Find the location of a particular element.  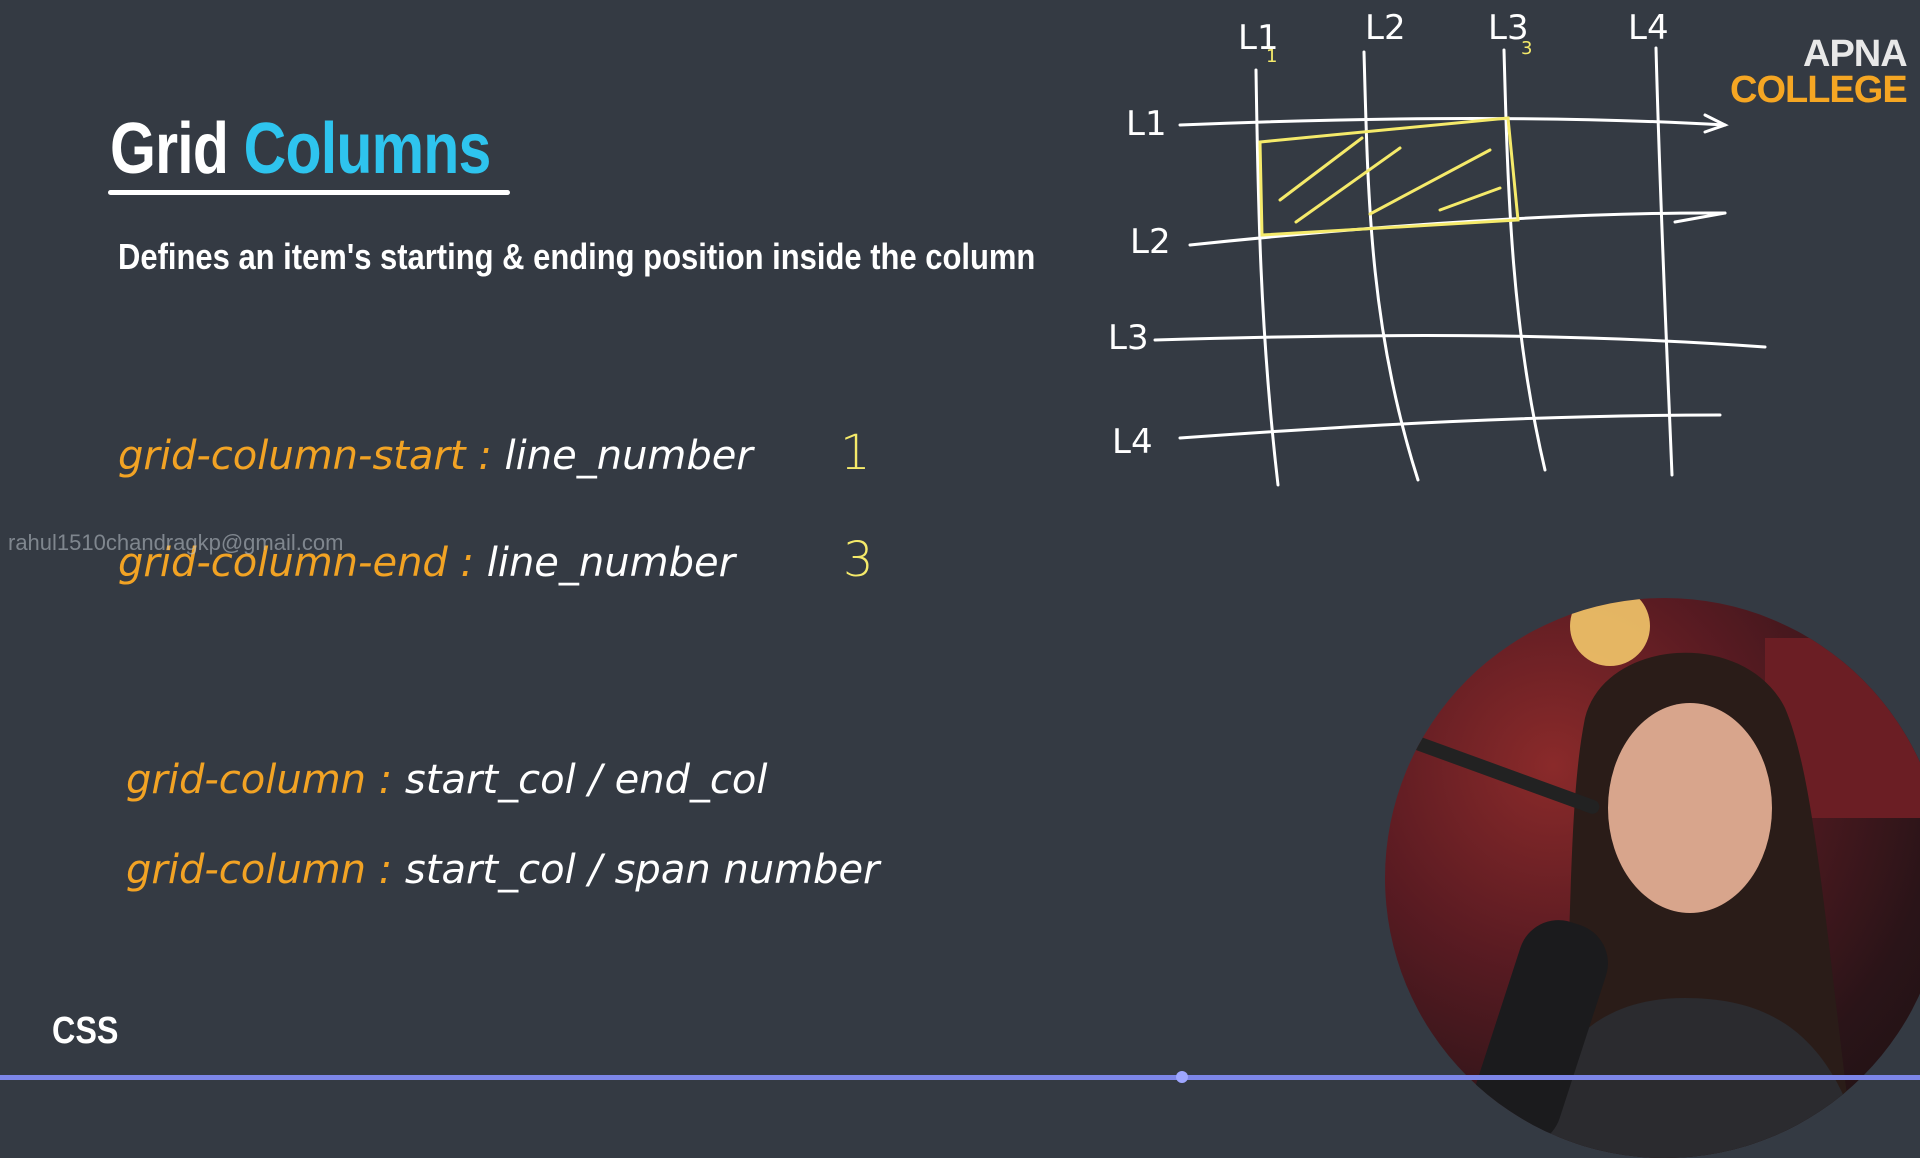

logo-line-1: APNA is located at coordinates (1855, 54).